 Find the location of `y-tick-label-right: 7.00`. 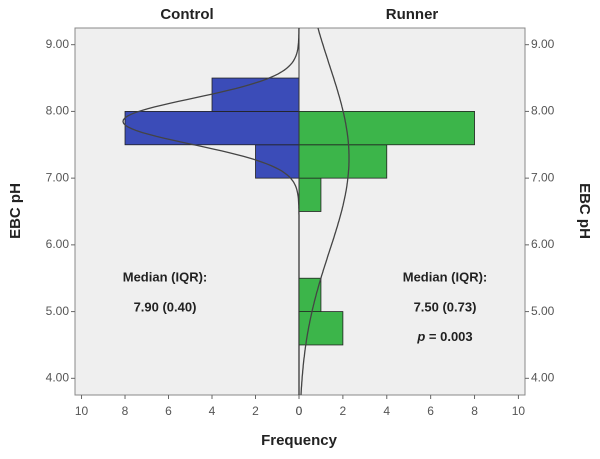

y-tick-label-right: 7.00 is located at coordinates (543, 177).